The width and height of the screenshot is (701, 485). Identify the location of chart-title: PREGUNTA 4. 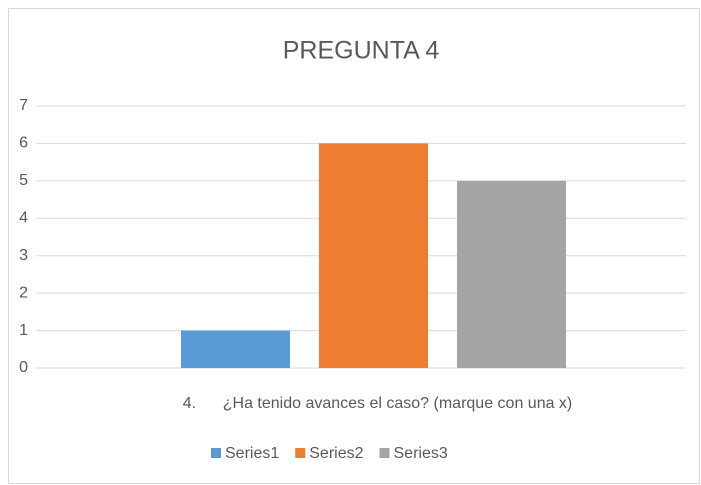
(361, 51).